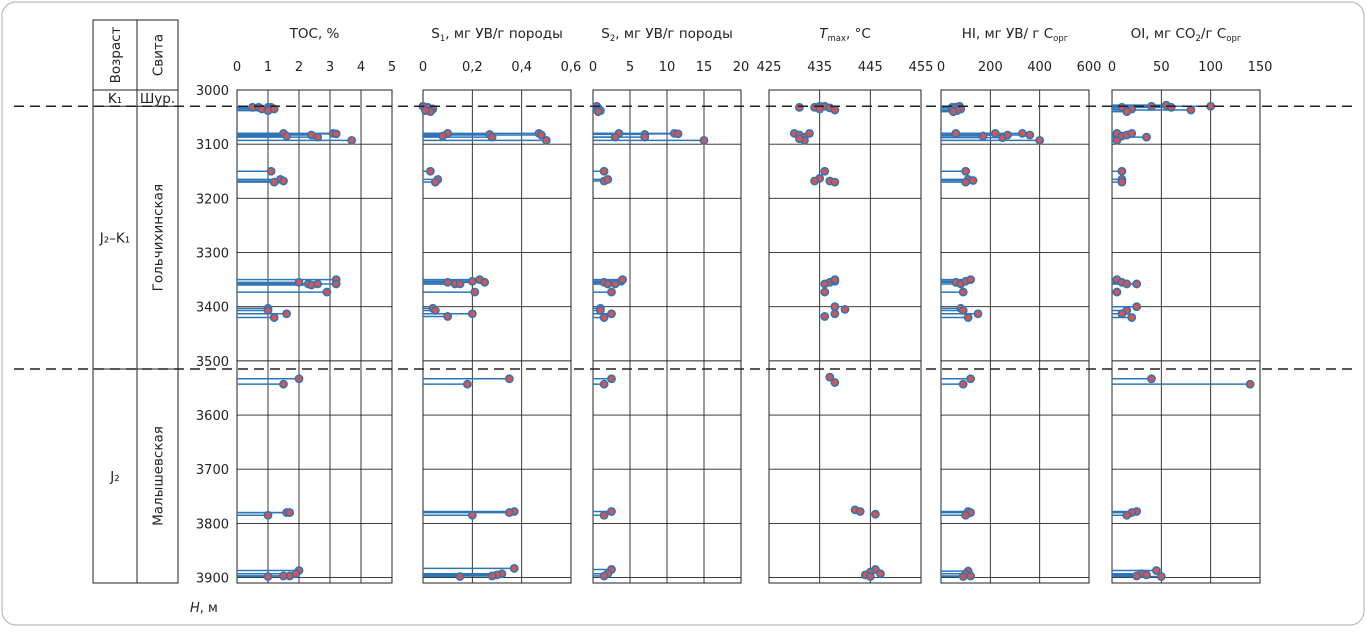 The image size is (1366, 631). I want to click on x-tick-label: 4, so click(361, 67).